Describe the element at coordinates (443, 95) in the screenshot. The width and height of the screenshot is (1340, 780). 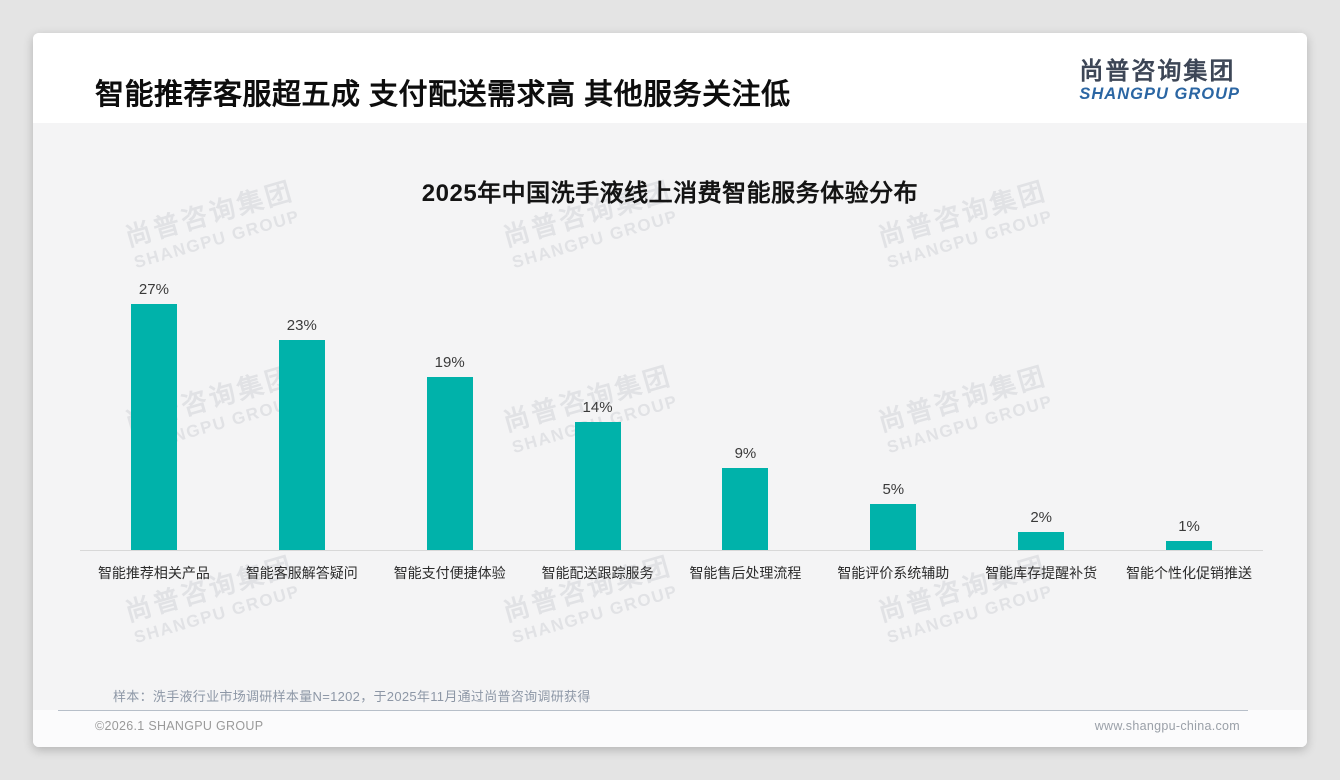
I see `page-title: 智能推荐客服超五成 支付配送需求高 其他服务关注低` at that location.